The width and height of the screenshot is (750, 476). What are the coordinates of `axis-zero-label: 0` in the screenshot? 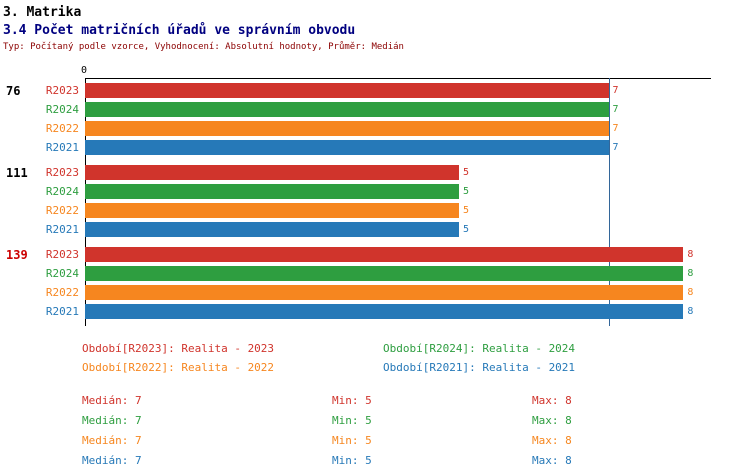 It's located at (84, 70).